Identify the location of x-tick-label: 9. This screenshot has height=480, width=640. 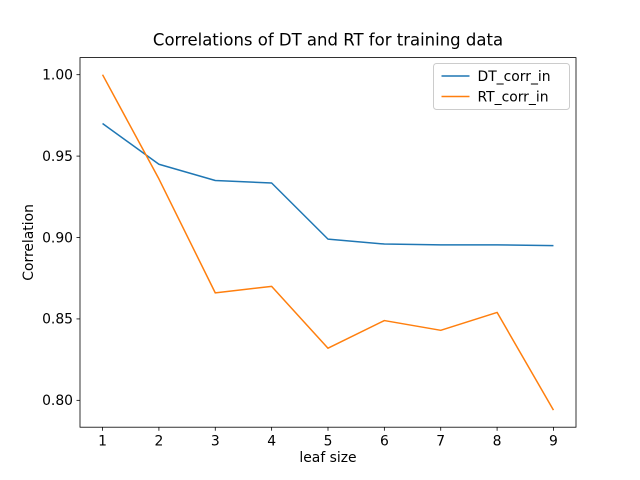
(553, 442).